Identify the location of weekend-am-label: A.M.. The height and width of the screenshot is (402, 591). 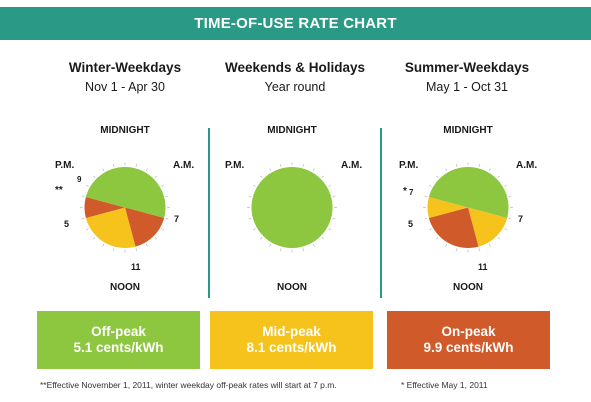
(352, 165).